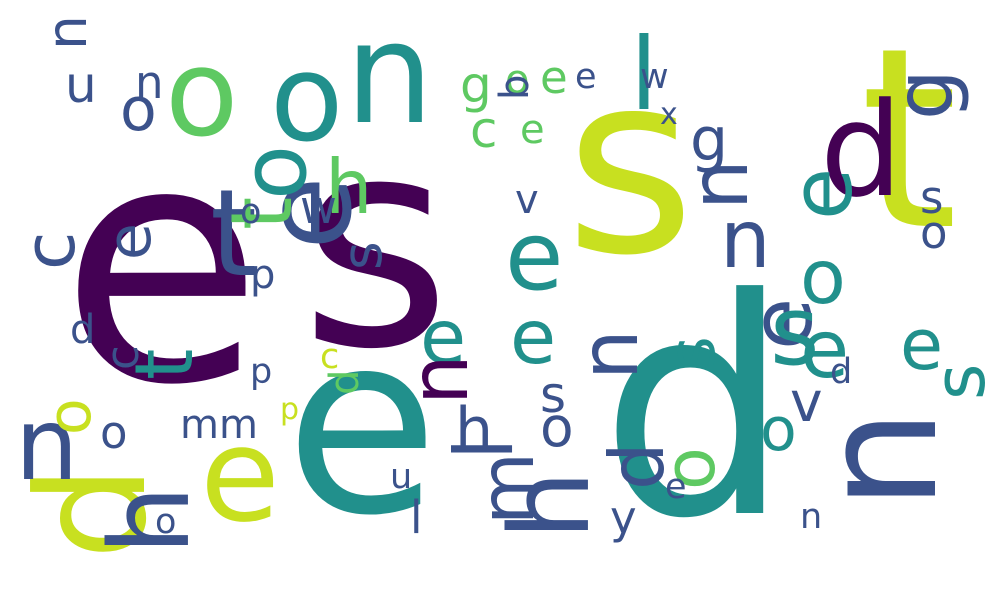  What do you see at coordinates (637, 466) in the screenshot?
I see `cloud-word-d-4: d` at bounding box center [637, 466].